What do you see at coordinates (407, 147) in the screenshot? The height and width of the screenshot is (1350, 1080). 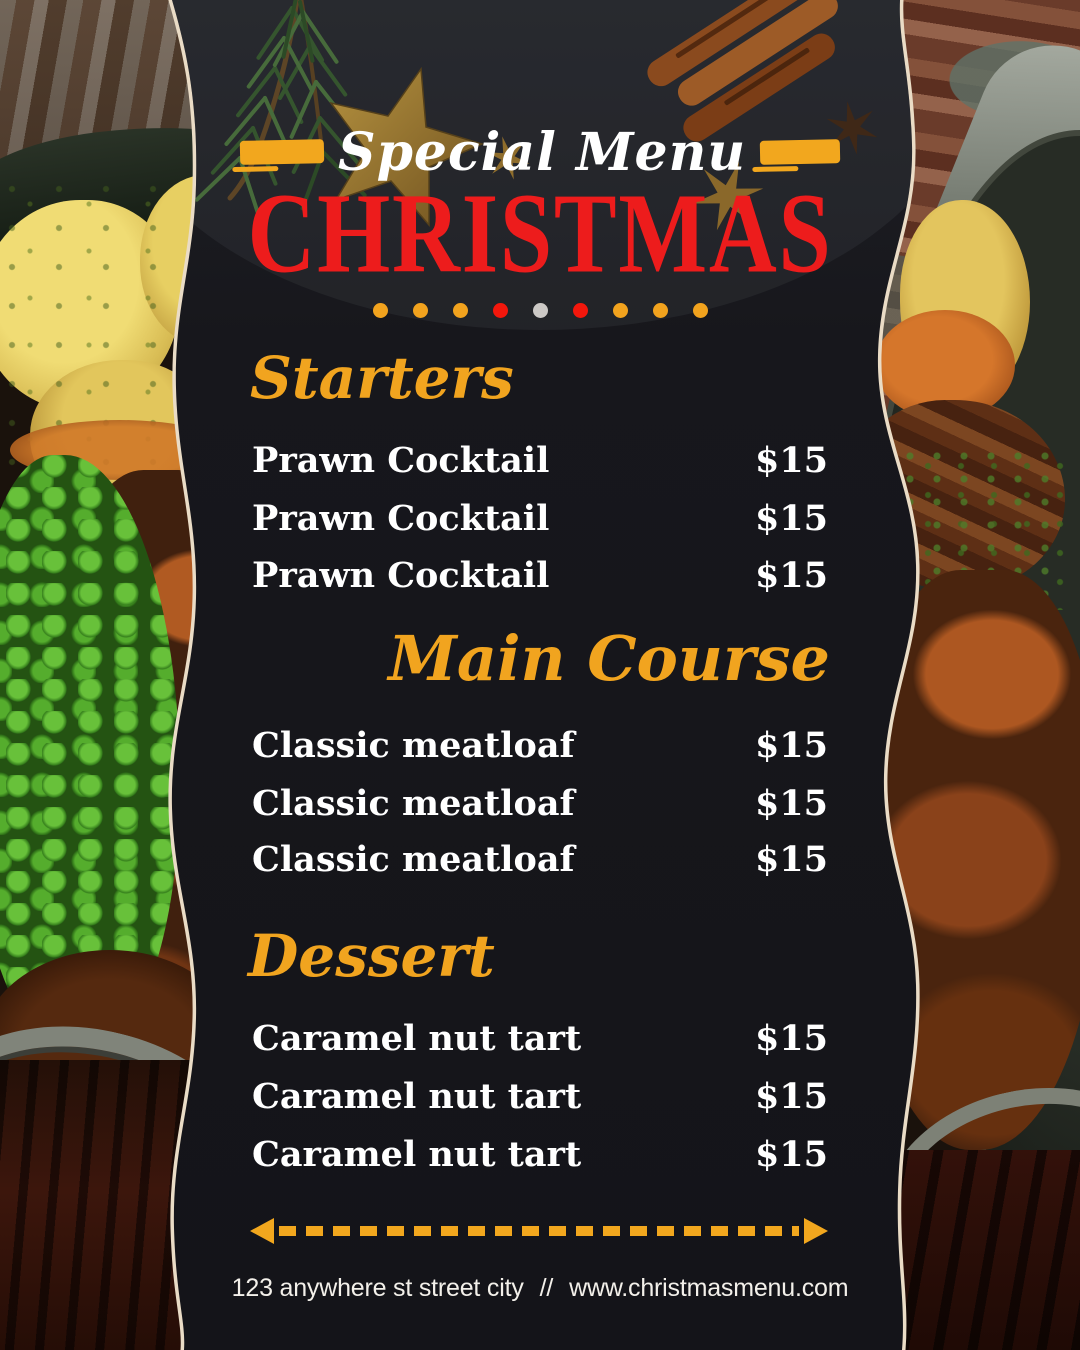 I see `gold-star-icon` at bounding box center [407, 147].